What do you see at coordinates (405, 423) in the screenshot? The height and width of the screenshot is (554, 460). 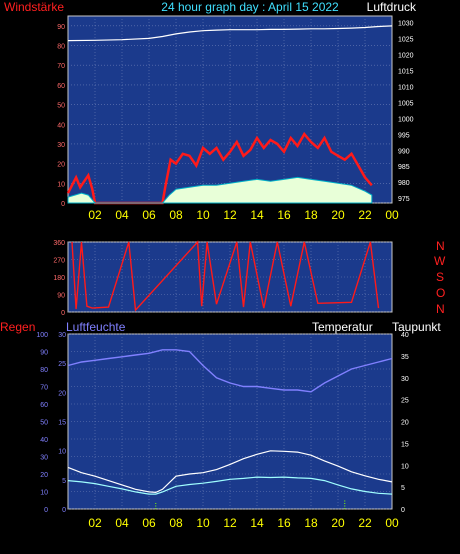 I see `p3-right-tick-label: 20` at bounding box center [405, 423].